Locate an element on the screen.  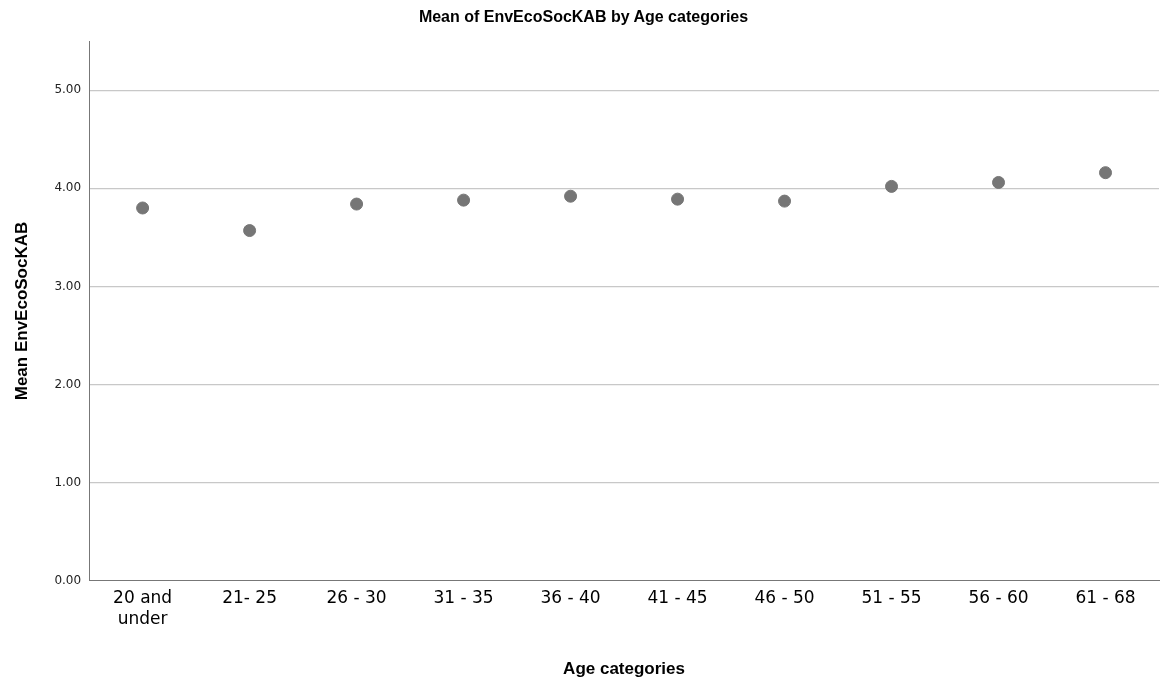
y-tick-label: 1.00 is located at coordinates (68, 481).